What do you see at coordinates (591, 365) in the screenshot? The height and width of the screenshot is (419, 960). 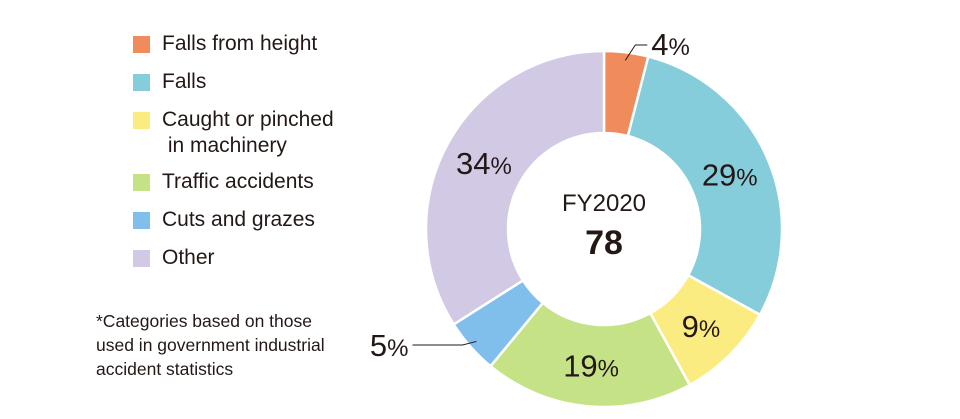 I see `slice-label-traffic-accidents: 19%` at bounding box center [591, 365].